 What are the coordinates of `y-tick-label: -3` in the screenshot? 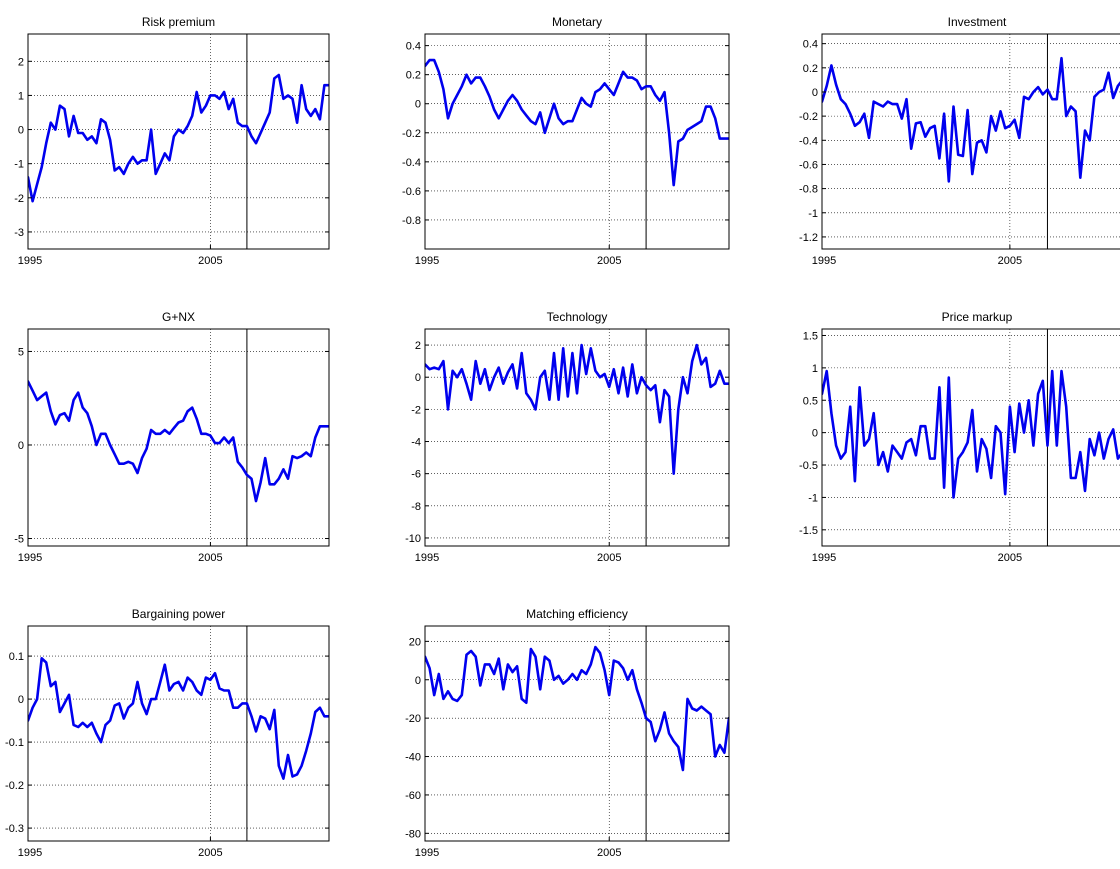 It's located at (19, 233).